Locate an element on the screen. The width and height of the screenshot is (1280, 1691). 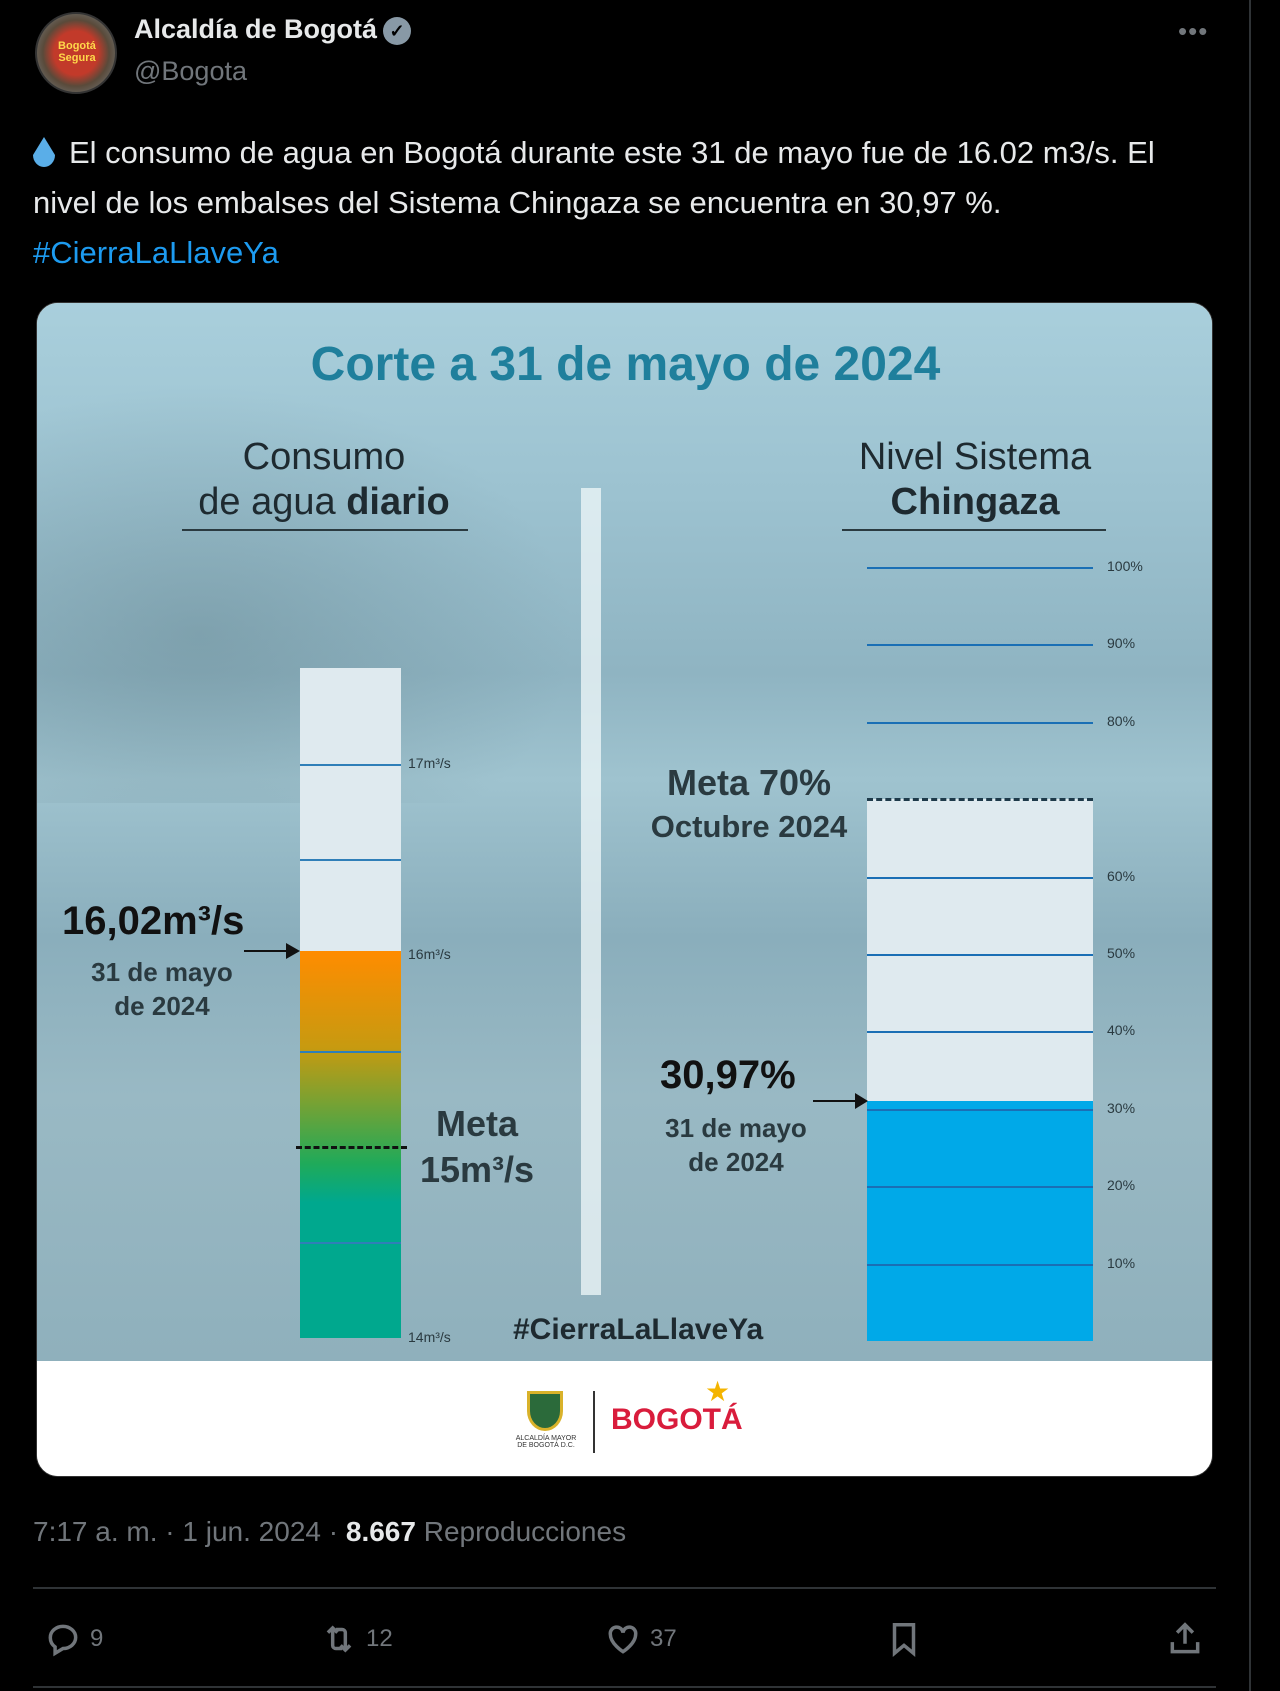
consumption-date-line1: 31 de mayo is located at coordinates (162, 972).